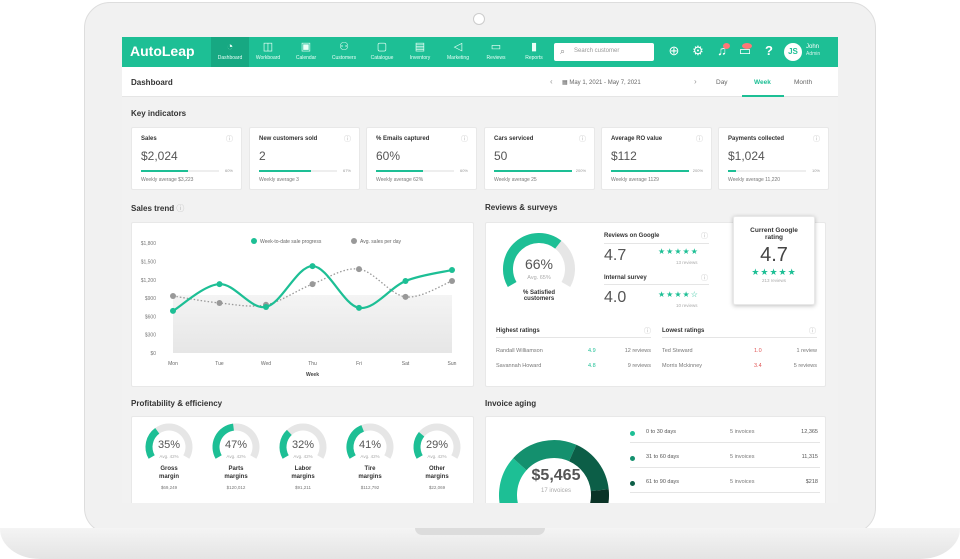  Describe the element at coordinates (742, 457) in the screenshot. I see `aging-invoices: 5 invoices` at that location.